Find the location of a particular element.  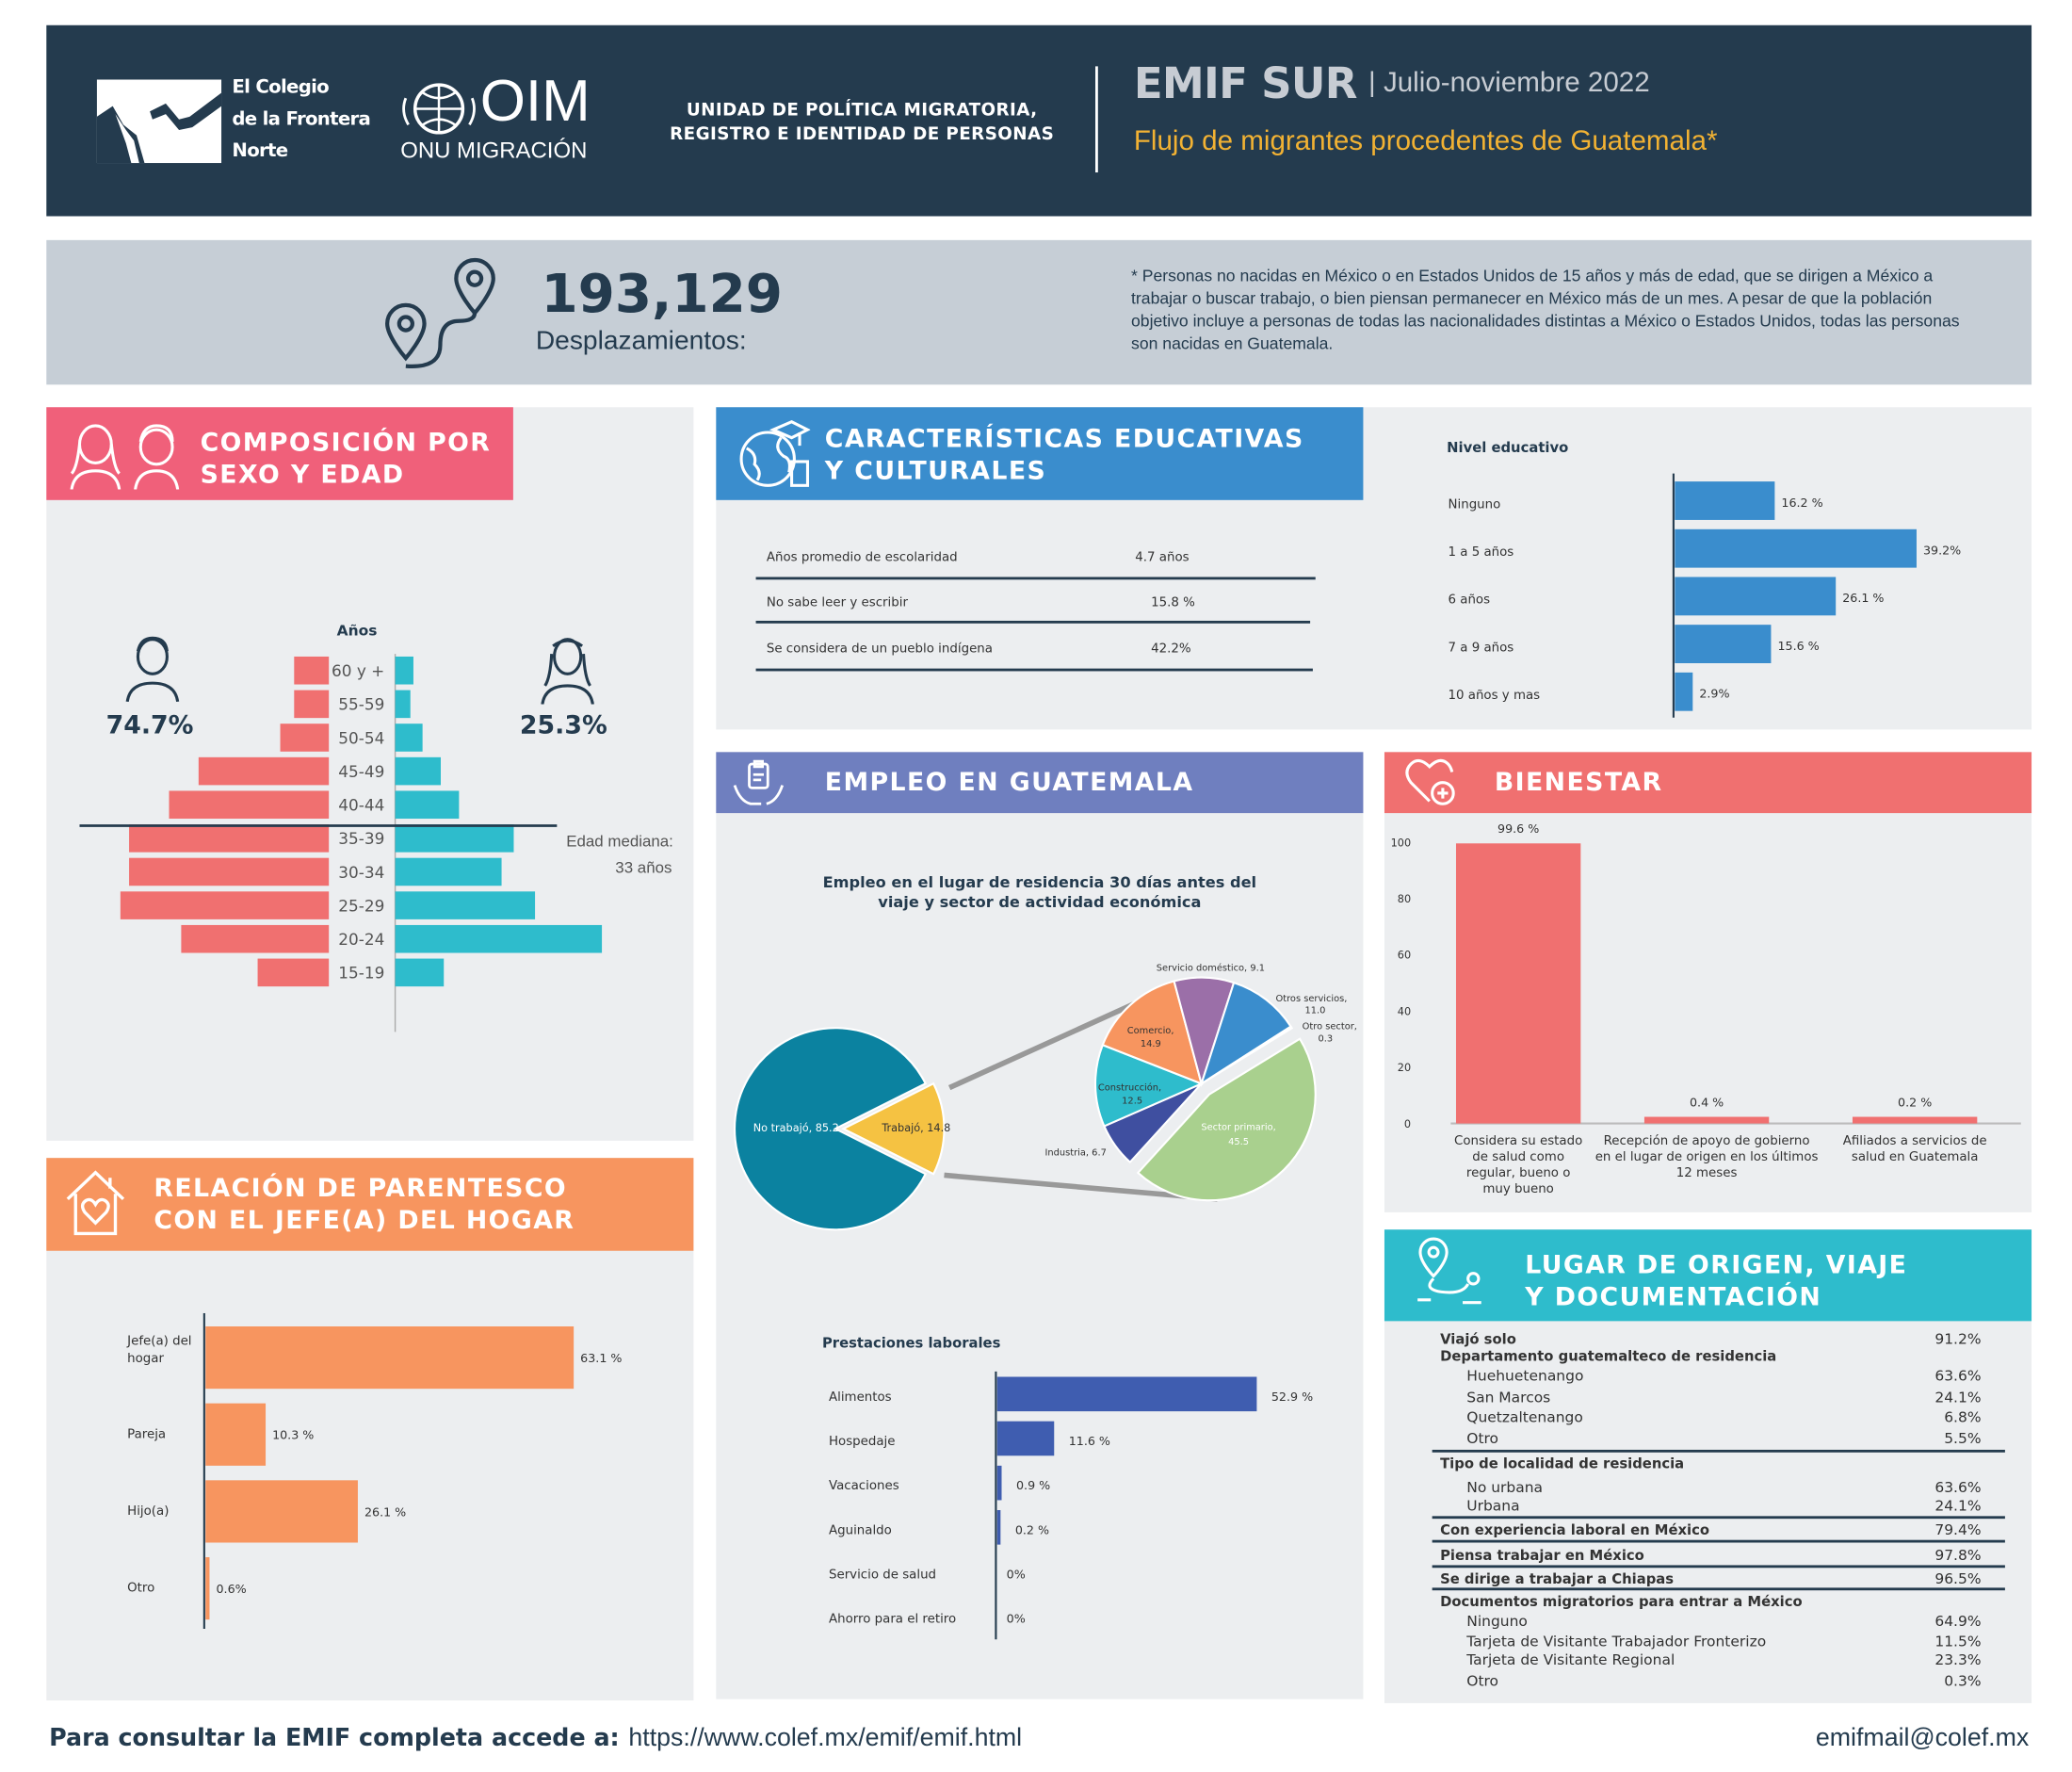

male-icon is located at coordinates (152, 670).